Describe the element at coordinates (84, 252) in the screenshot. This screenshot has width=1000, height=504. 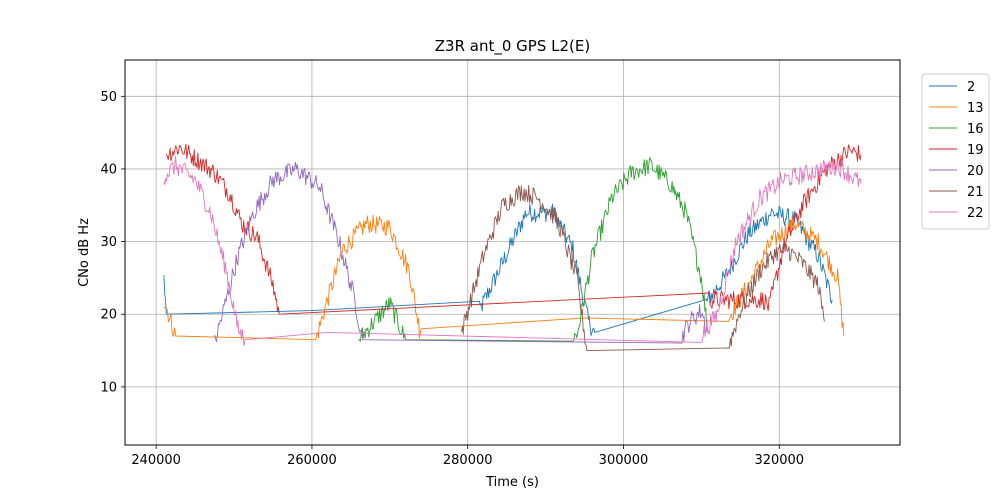
I see `y-axis-label: CNo dB Hz` at that location.